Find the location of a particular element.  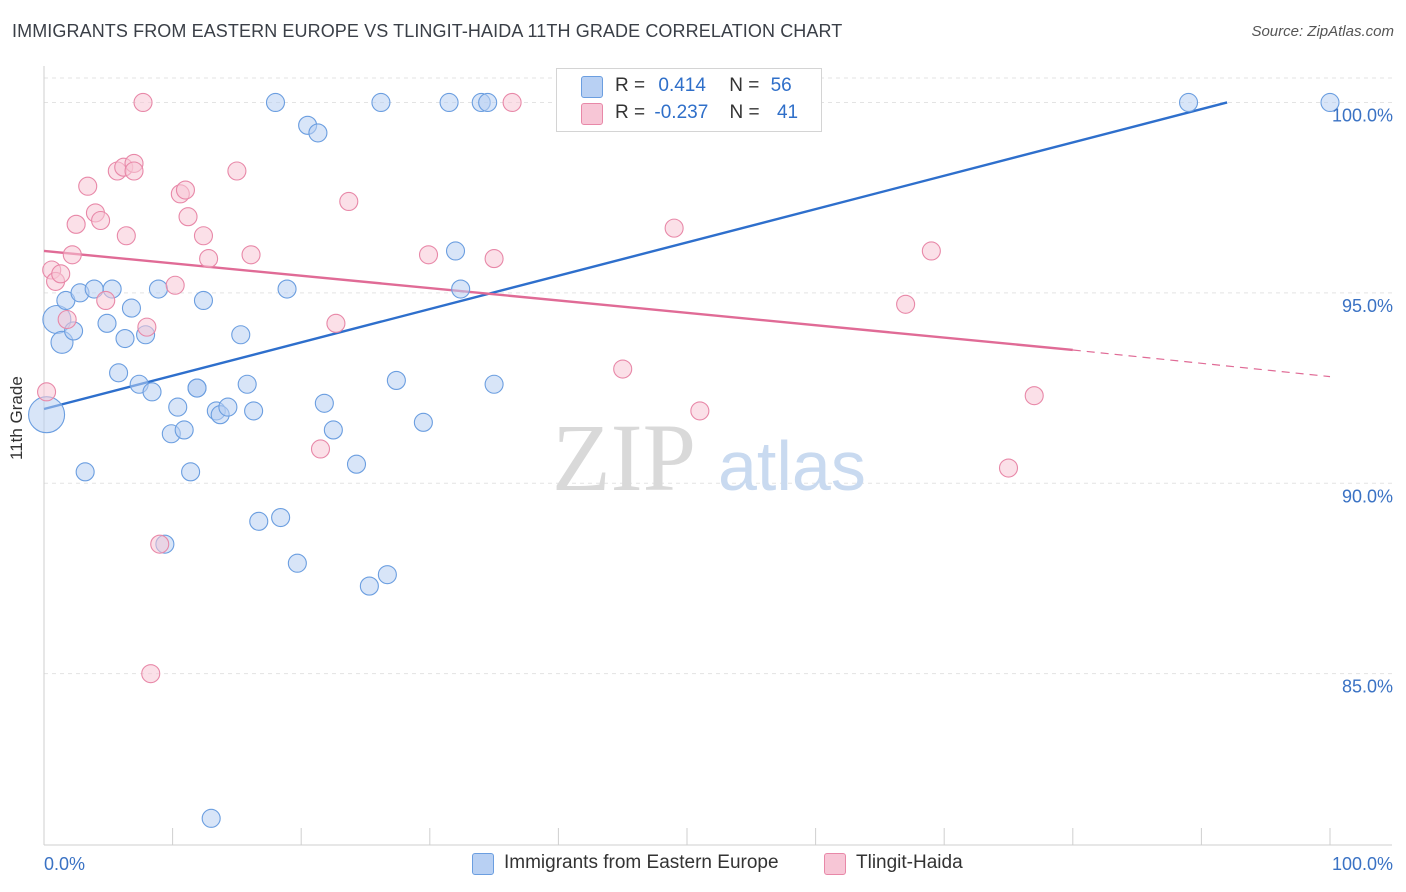

legend-n-label-blue: N = is located at coordinates (744, 85).